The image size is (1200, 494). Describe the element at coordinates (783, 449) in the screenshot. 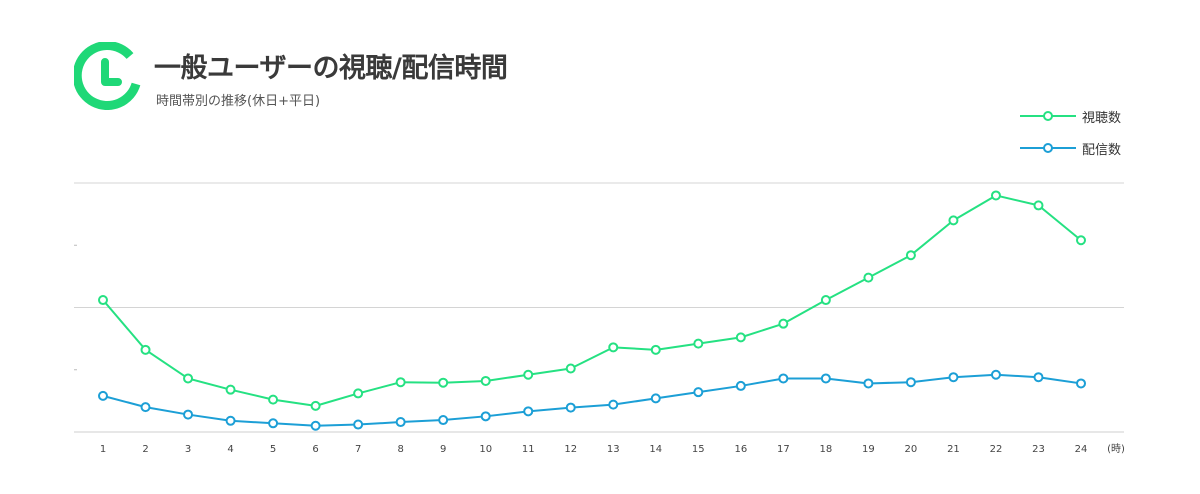

I see `x-tick-label-17: 17` at that location.